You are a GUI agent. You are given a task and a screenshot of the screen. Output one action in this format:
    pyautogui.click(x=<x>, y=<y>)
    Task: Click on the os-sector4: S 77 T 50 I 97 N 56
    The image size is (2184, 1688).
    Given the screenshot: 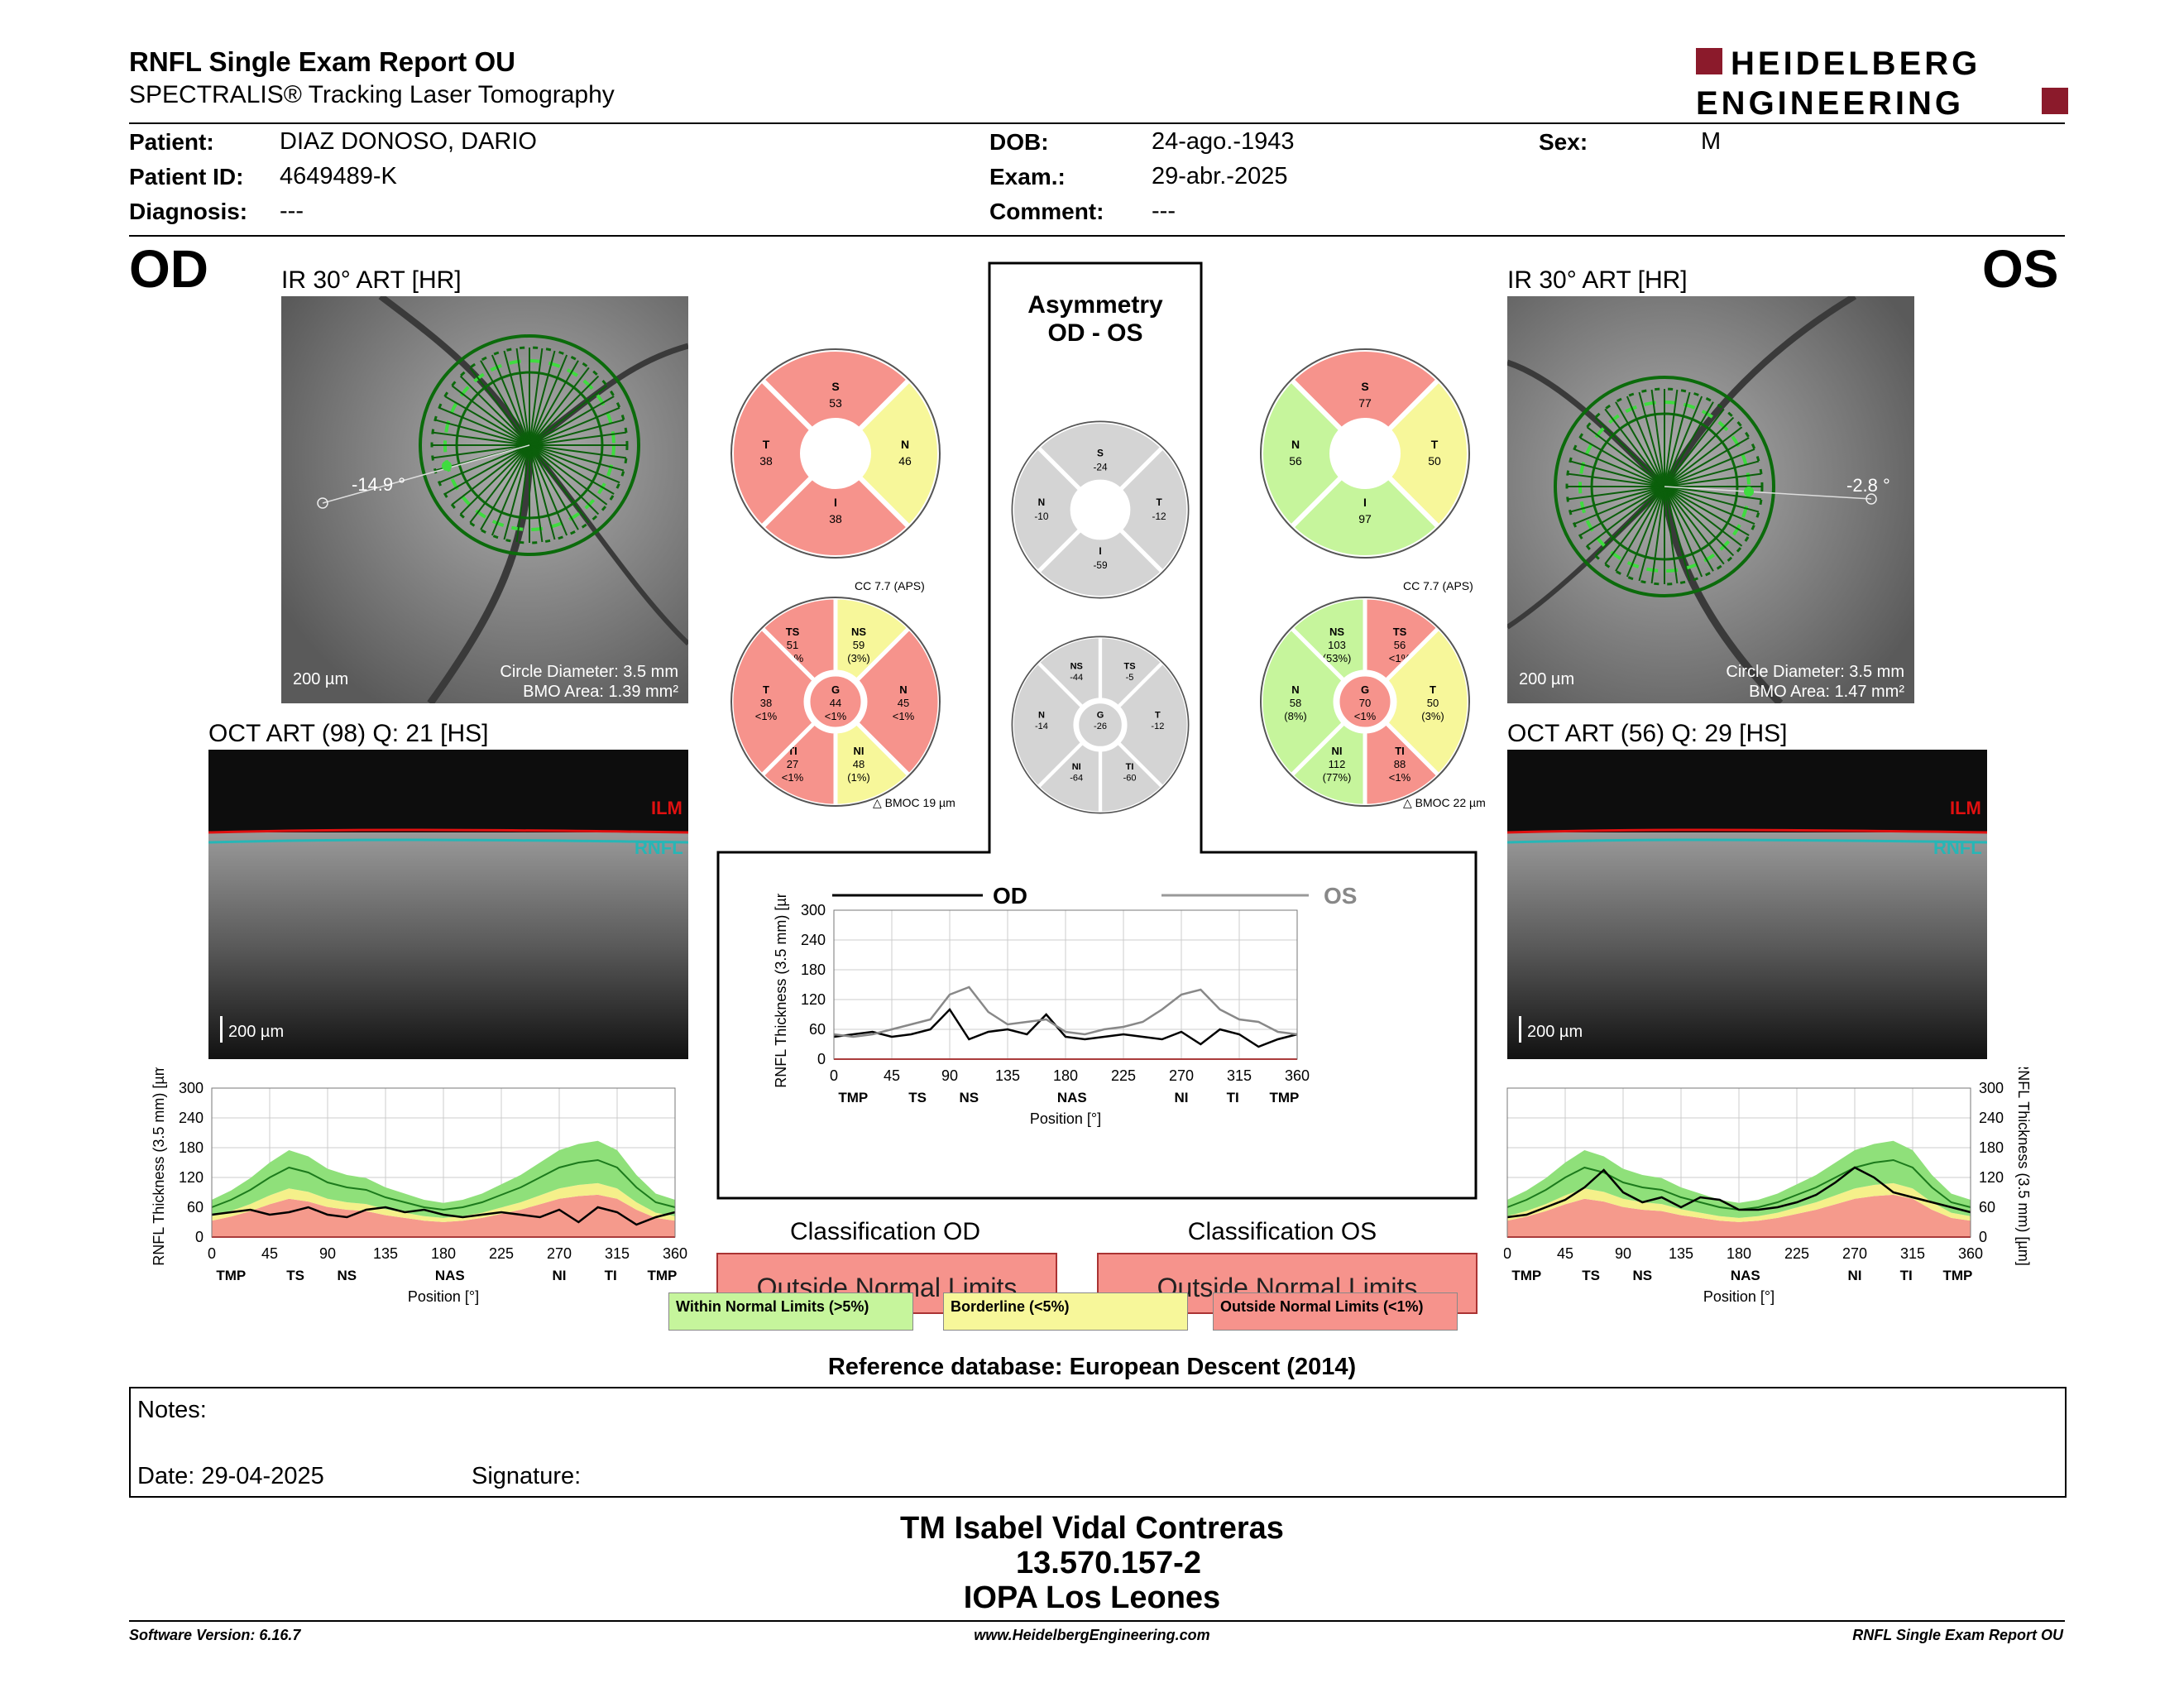 What is the action you would take?
    pyautogui.click(x=1365, y=453)
    